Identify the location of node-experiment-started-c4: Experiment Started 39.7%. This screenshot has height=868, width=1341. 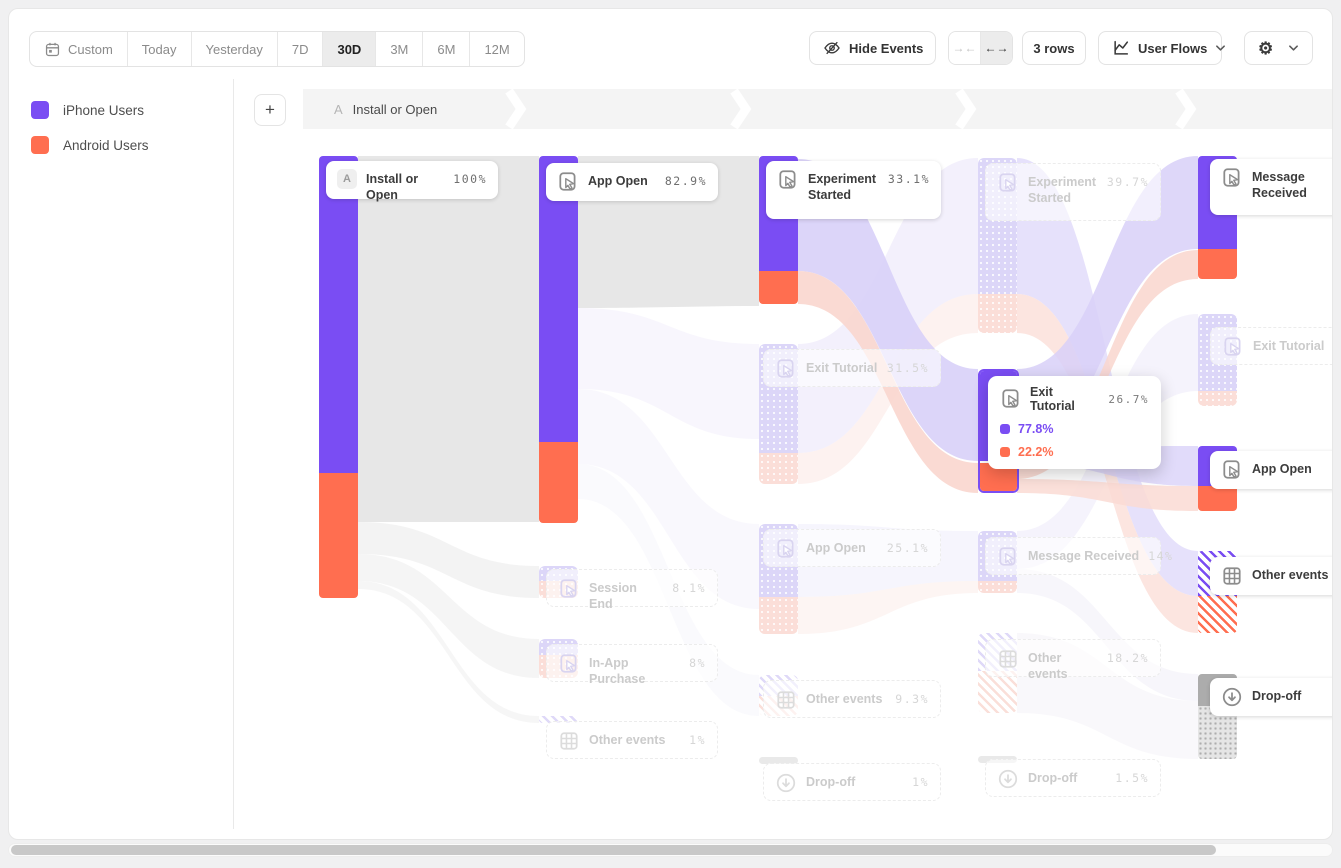
(1073, 192).